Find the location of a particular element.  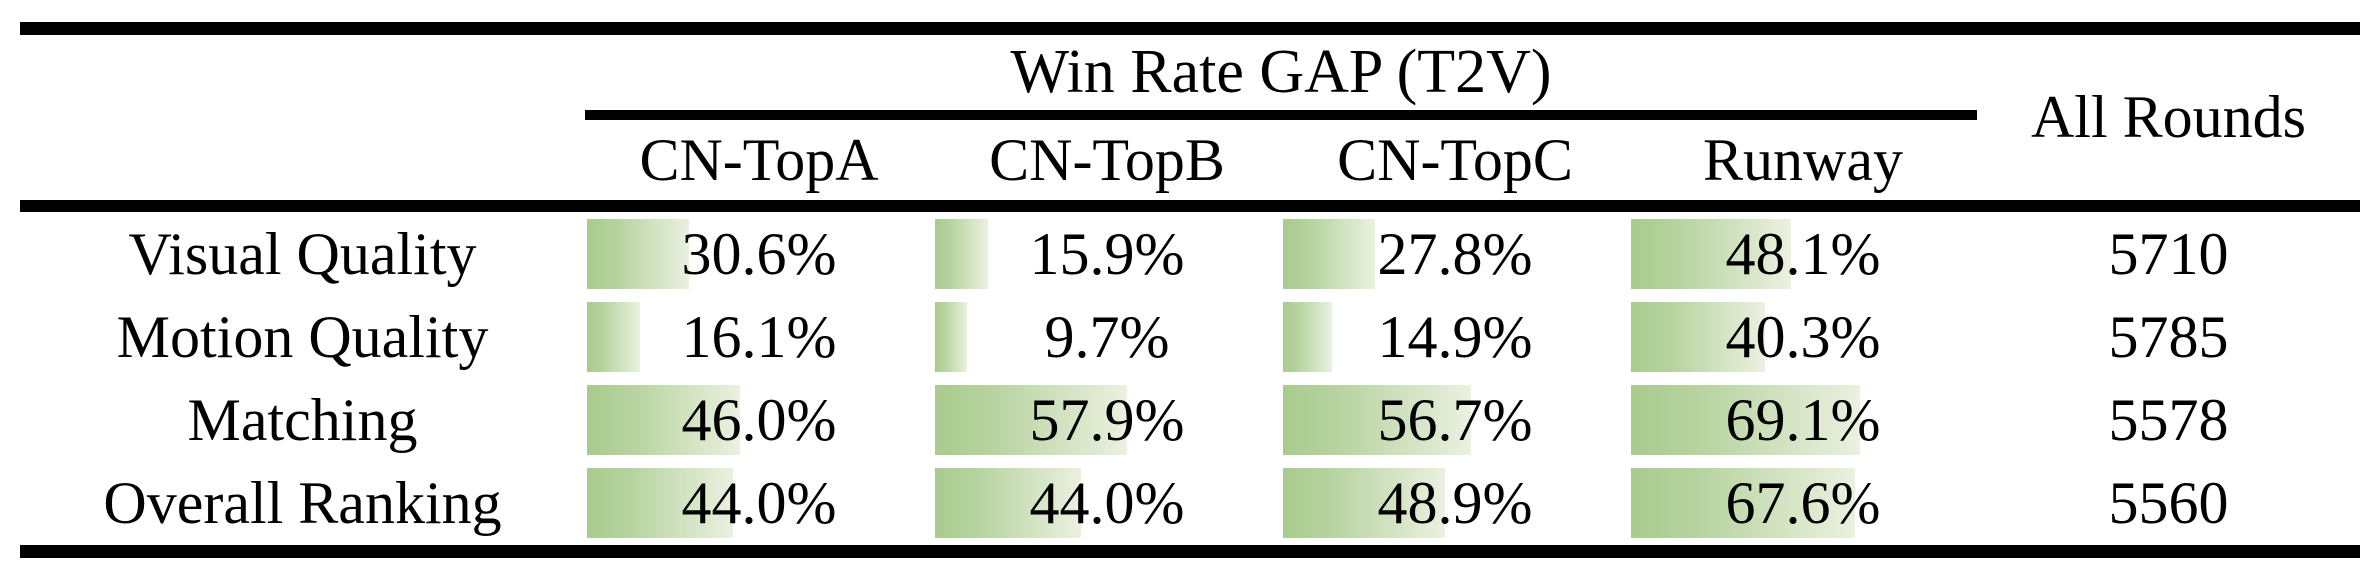

win-rate-value: 56.7% is located at coordinates (1455, 420).